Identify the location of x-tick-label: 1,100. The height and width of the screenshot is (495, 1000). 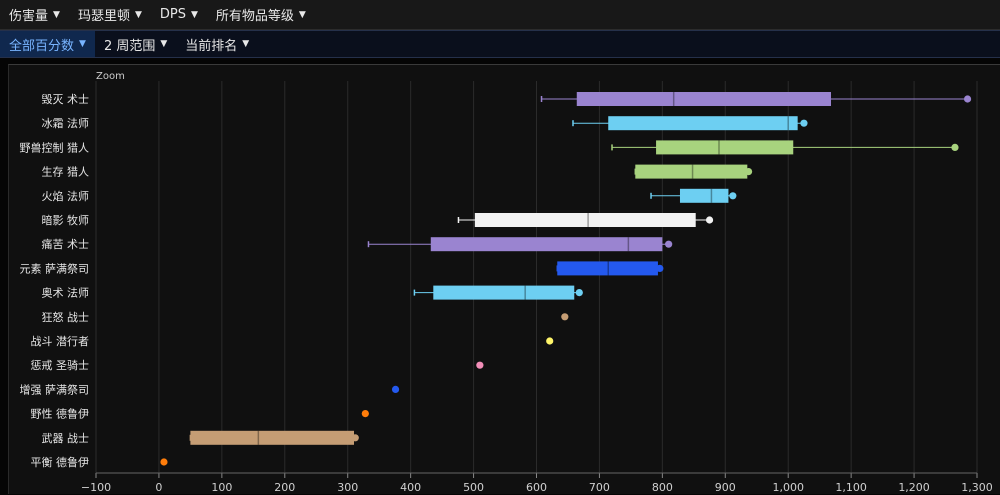
(851, 487).